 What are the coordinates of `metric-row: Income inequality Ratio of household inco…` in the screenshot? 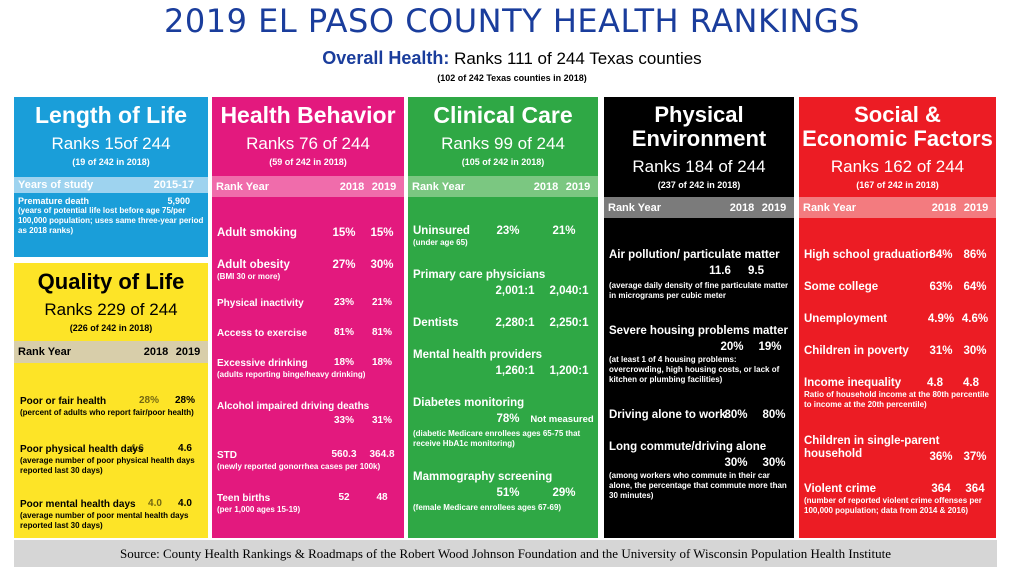 It's located at (899, 393).